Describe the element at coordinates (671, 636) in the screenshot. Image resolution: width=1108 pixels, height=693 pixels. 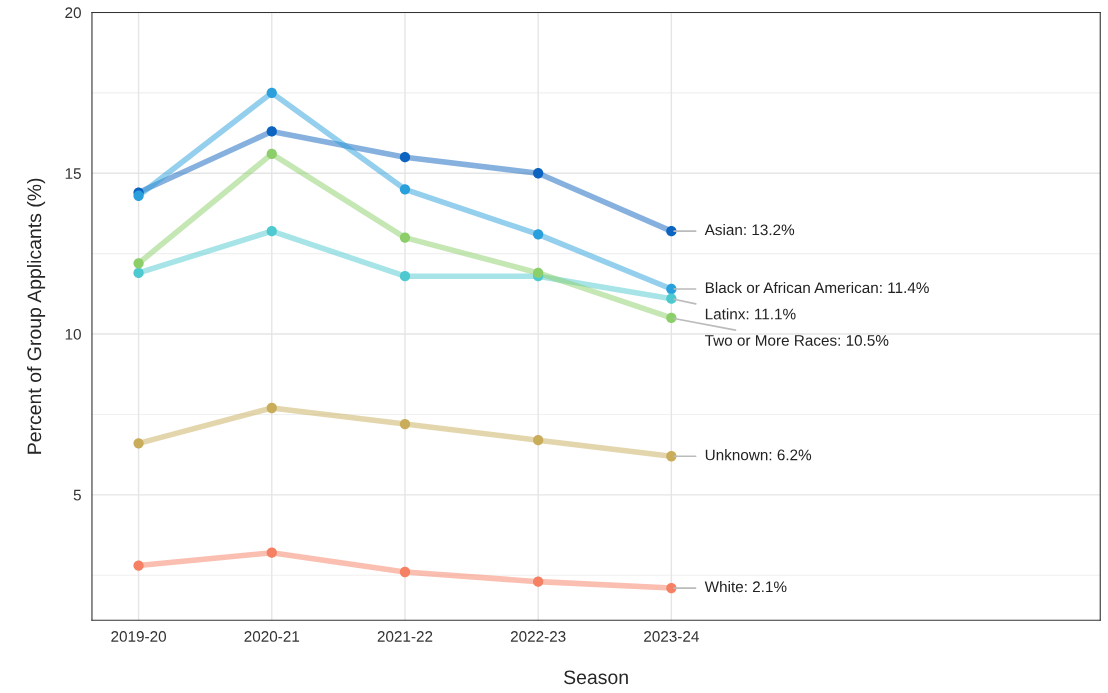
I see `x-tick-label: 2023-24` at that location.